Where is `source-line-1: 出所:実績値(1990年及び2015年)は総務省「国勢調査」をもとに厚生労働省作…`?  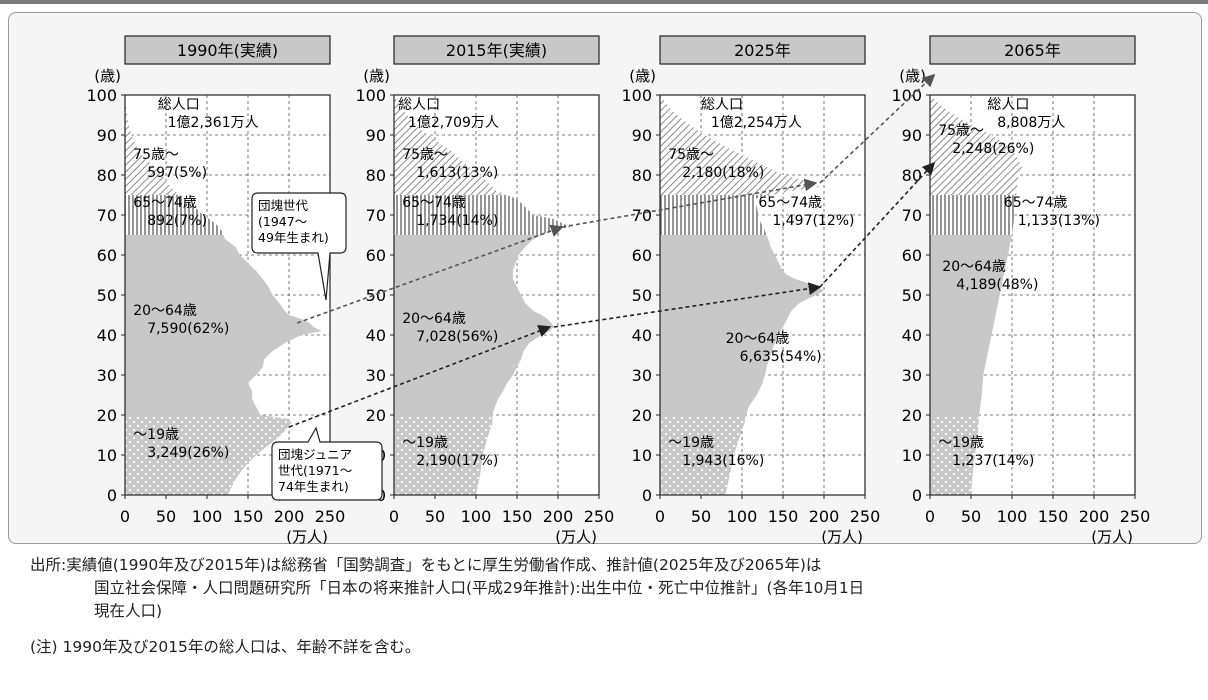
source-line-1: 出所:実績値(1990年及び2015年)は総務省「国勢調査」をもとに厚生労働省作… is located at coordinates (426, 565).